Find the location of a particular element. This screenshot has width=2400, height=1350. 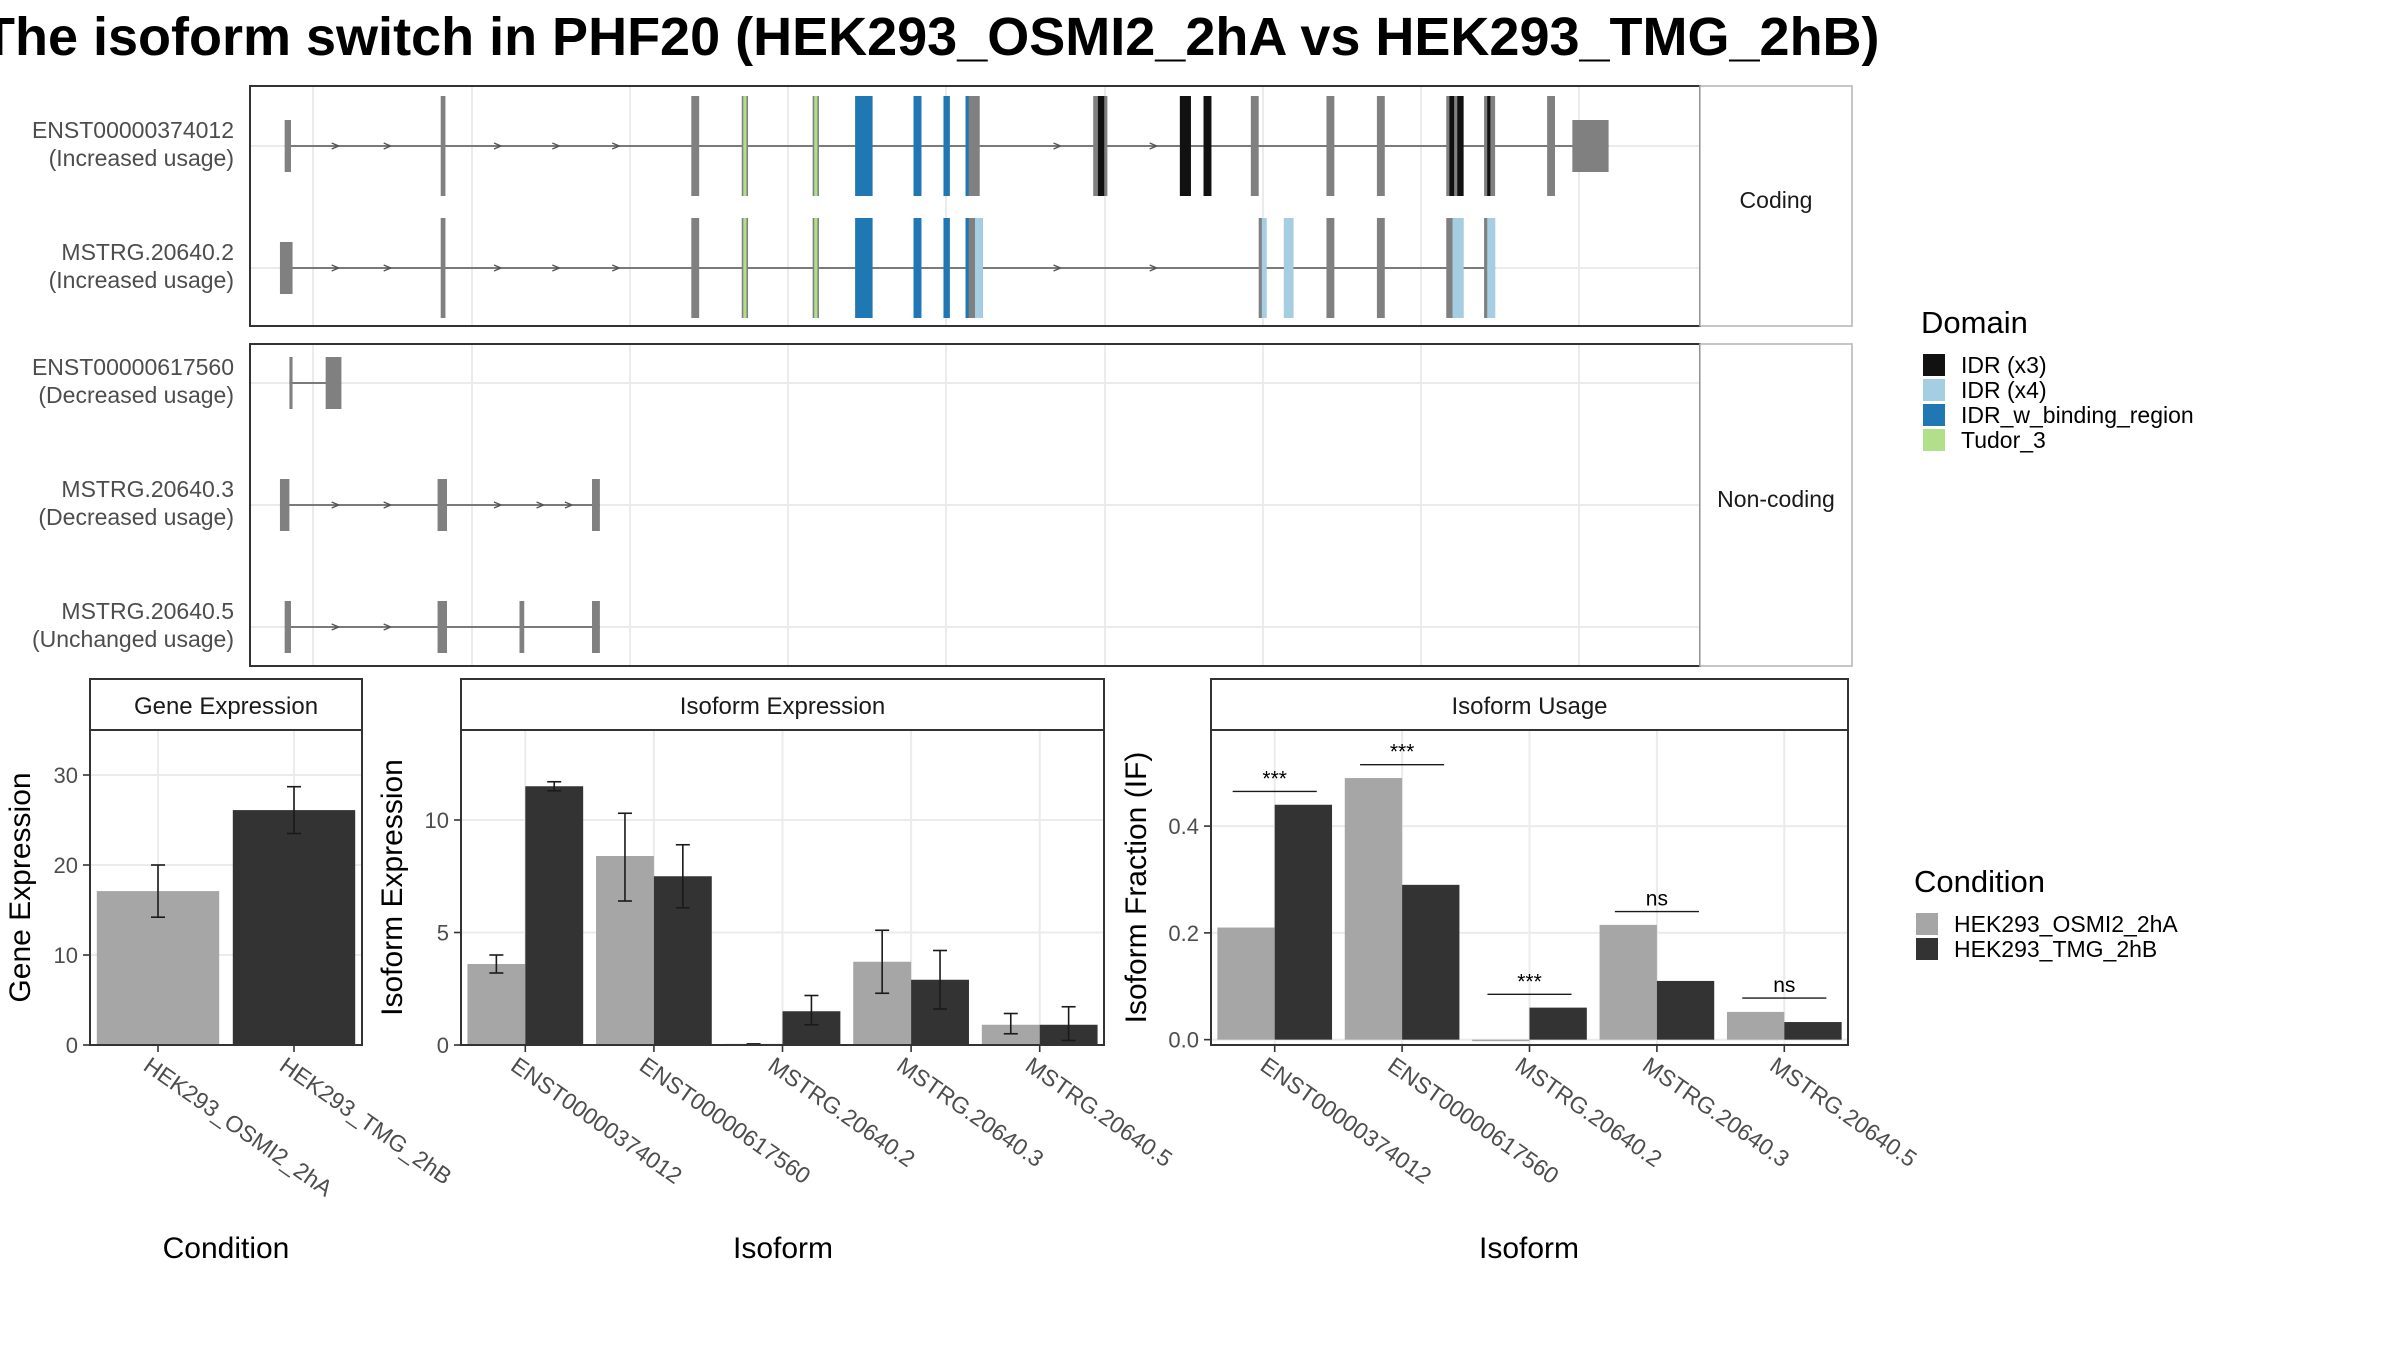

y-tick-label: 5 is located at coordinates (443, 933).